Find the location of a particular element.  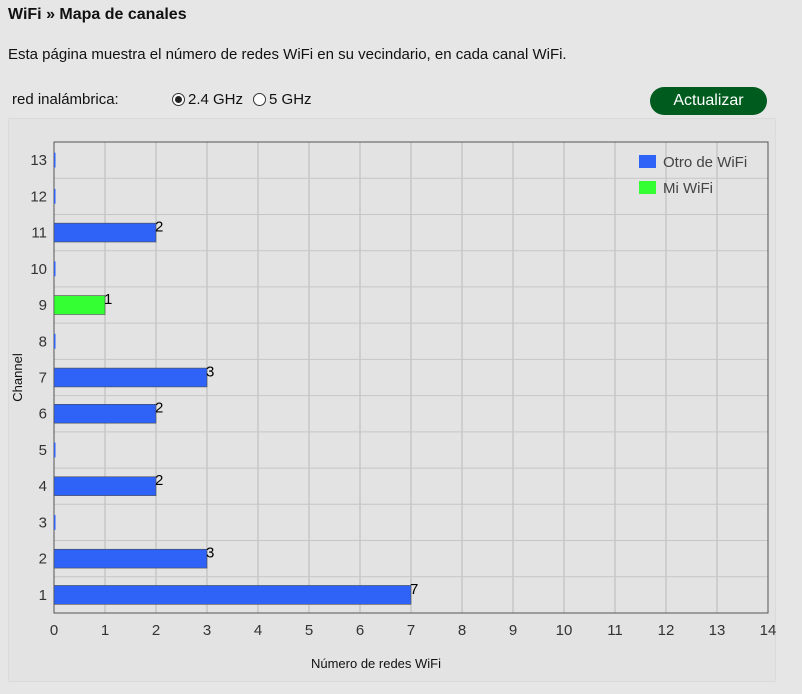

x-tick-label: 4 is located at coordinates (258, 630).